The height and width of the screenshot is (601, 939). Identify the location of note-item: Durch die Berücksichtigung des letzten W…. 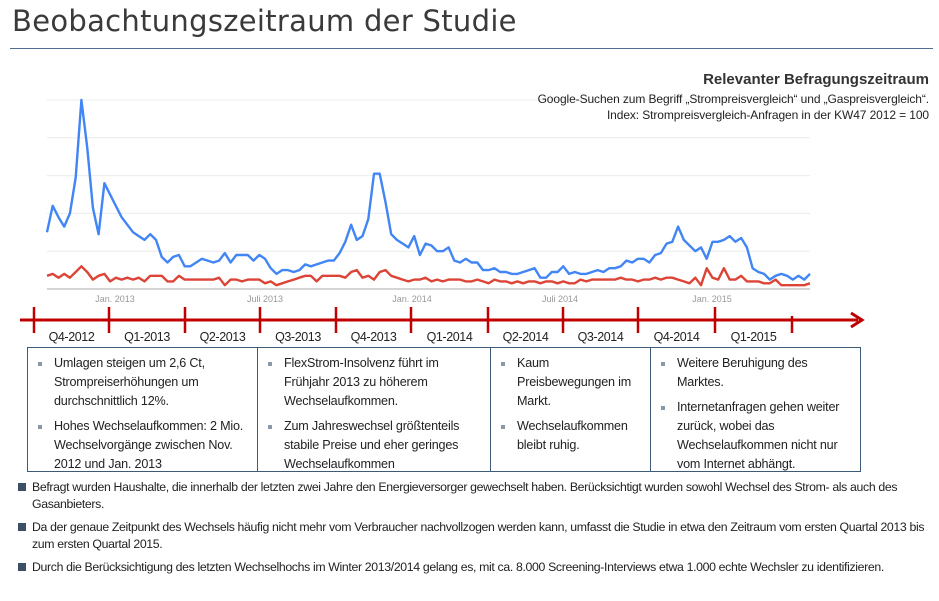
(475, 567).